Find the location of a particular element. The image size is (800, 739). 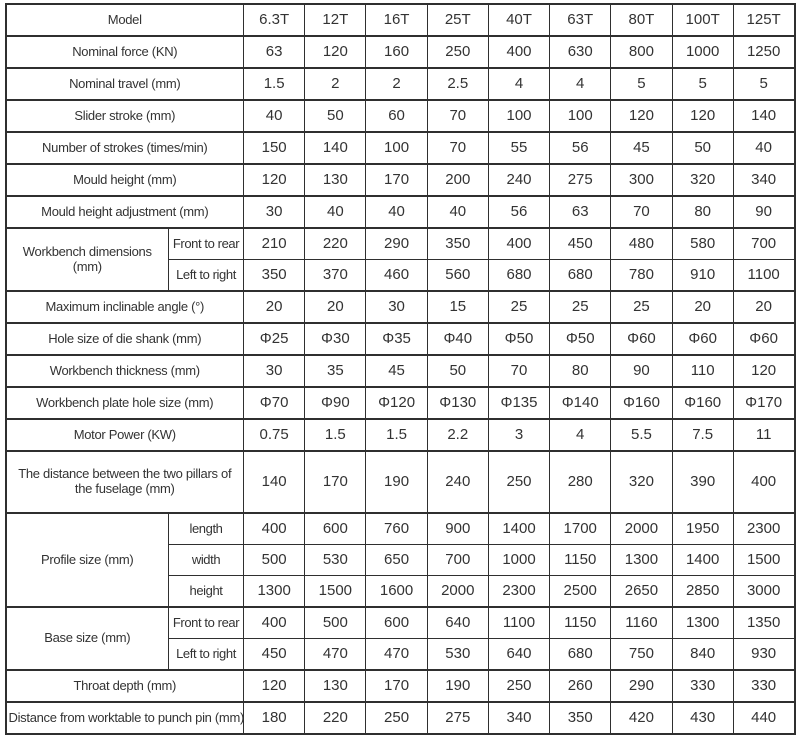

spec-cell: 350 is located at coordinates (274, 275).